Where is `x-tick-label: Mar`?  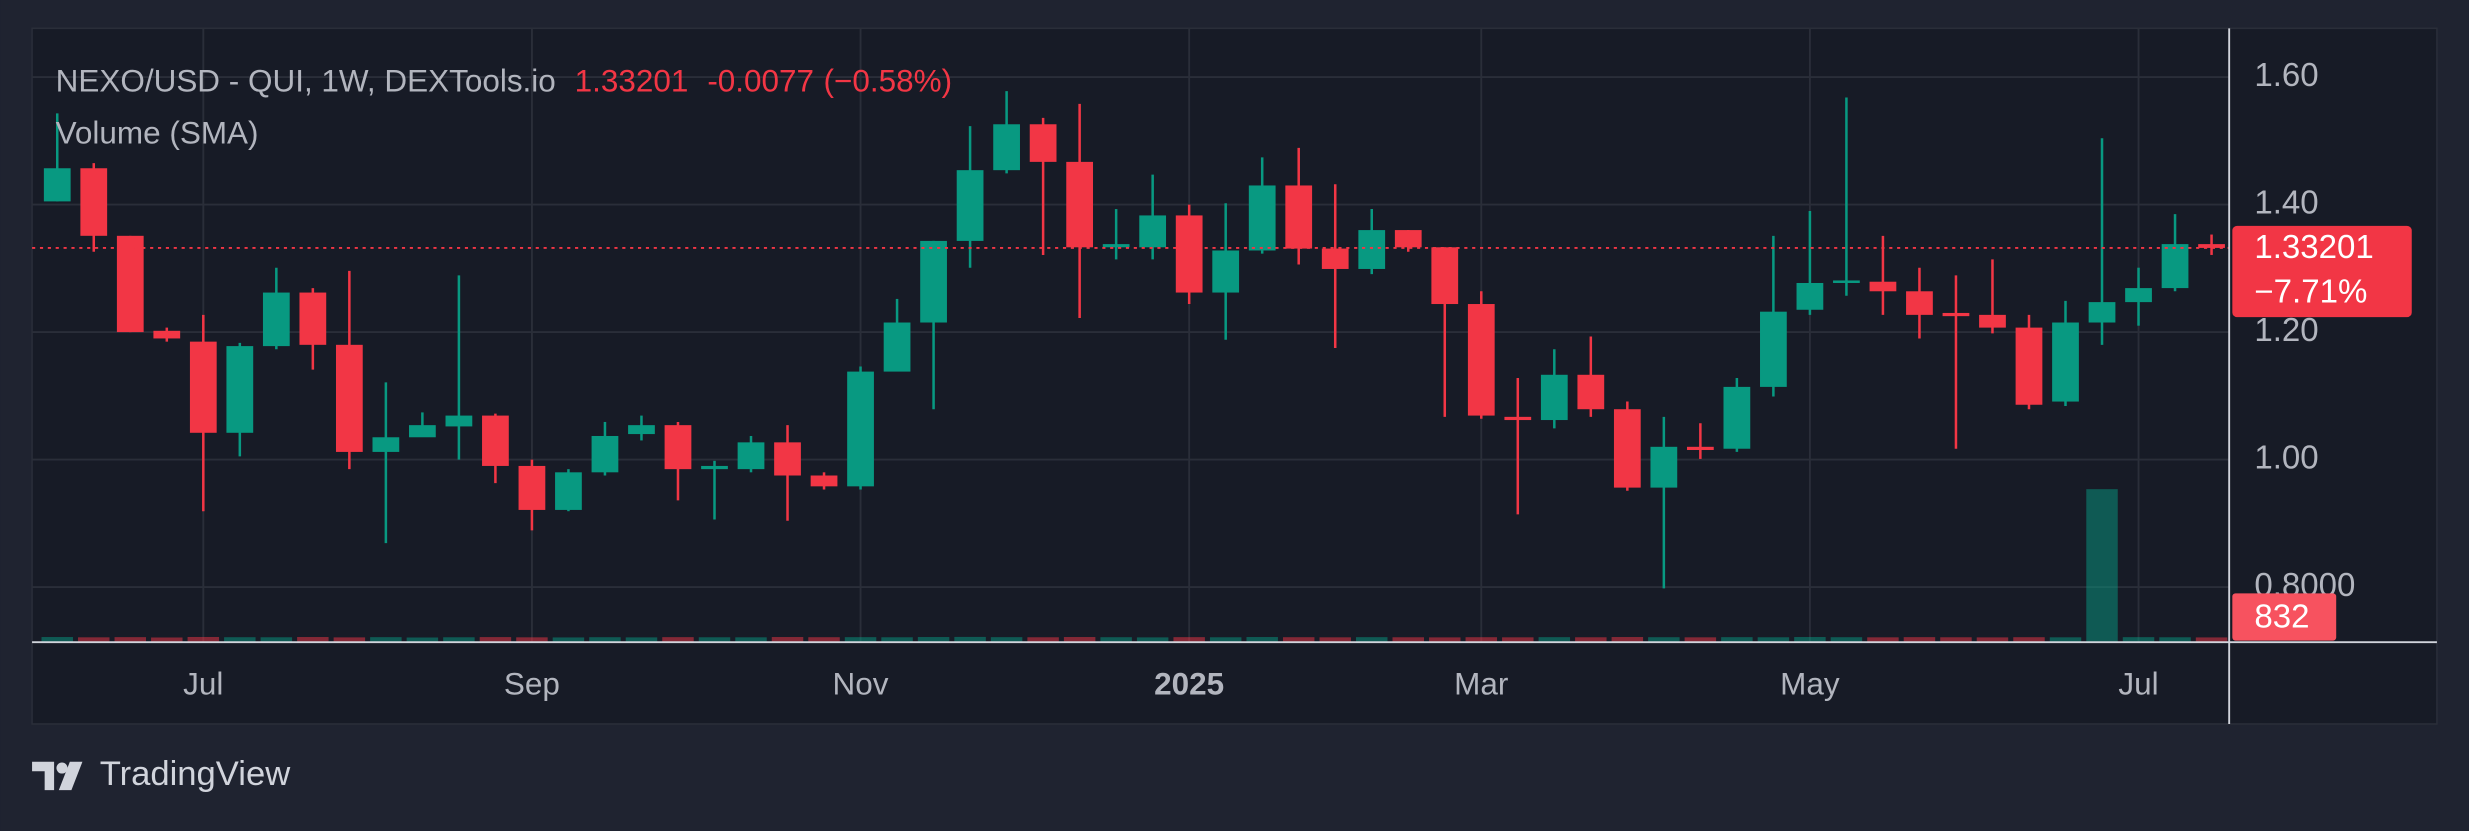 x-tick-label: Mar is located at coordinates (1481, 684).